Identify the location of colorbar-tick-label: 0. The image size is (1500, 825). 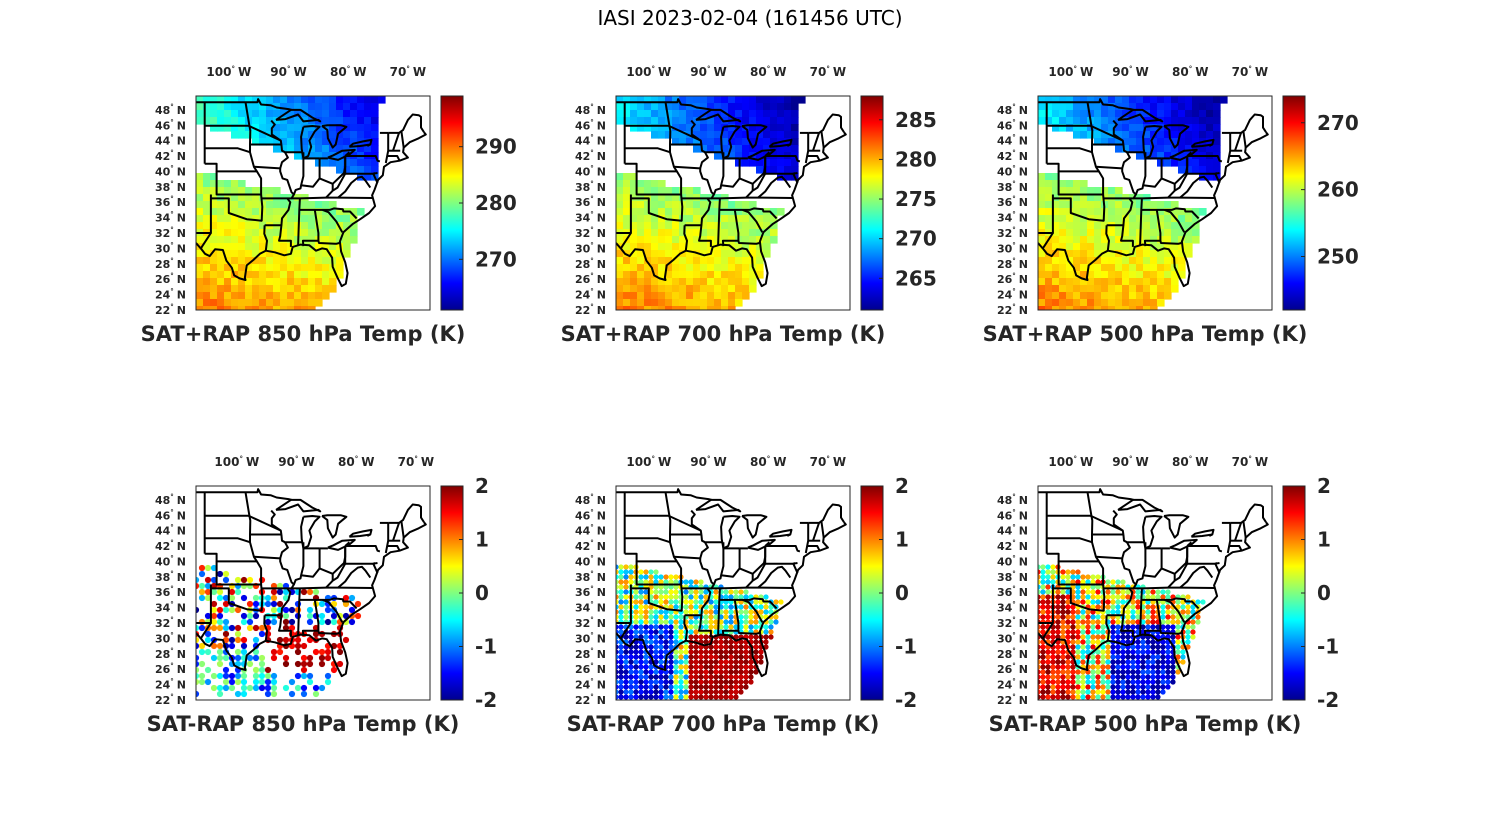
(1324, 593).